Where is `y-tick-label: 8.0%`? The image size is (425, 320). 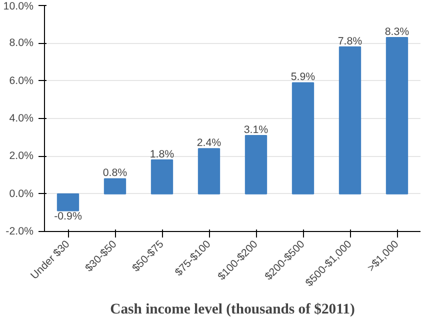
y-tick-label: 8.0% is located at coordinates (21, 43).